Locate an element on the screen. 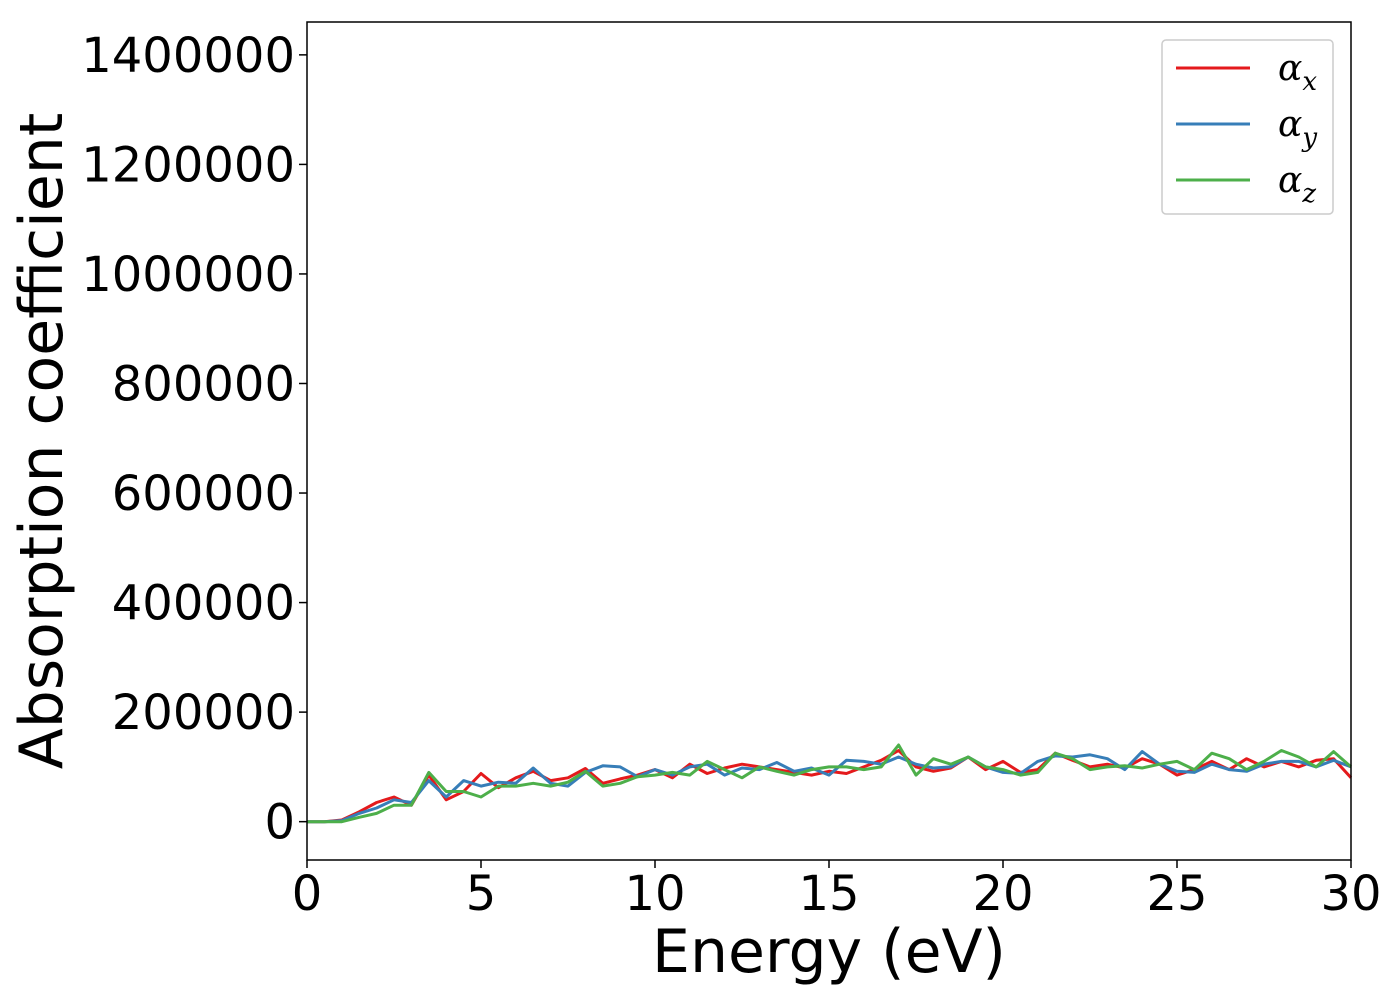 The height and width of the screenshot is (1000, 1400). x-tick-label: 0 is located at coordinates (307, 894).